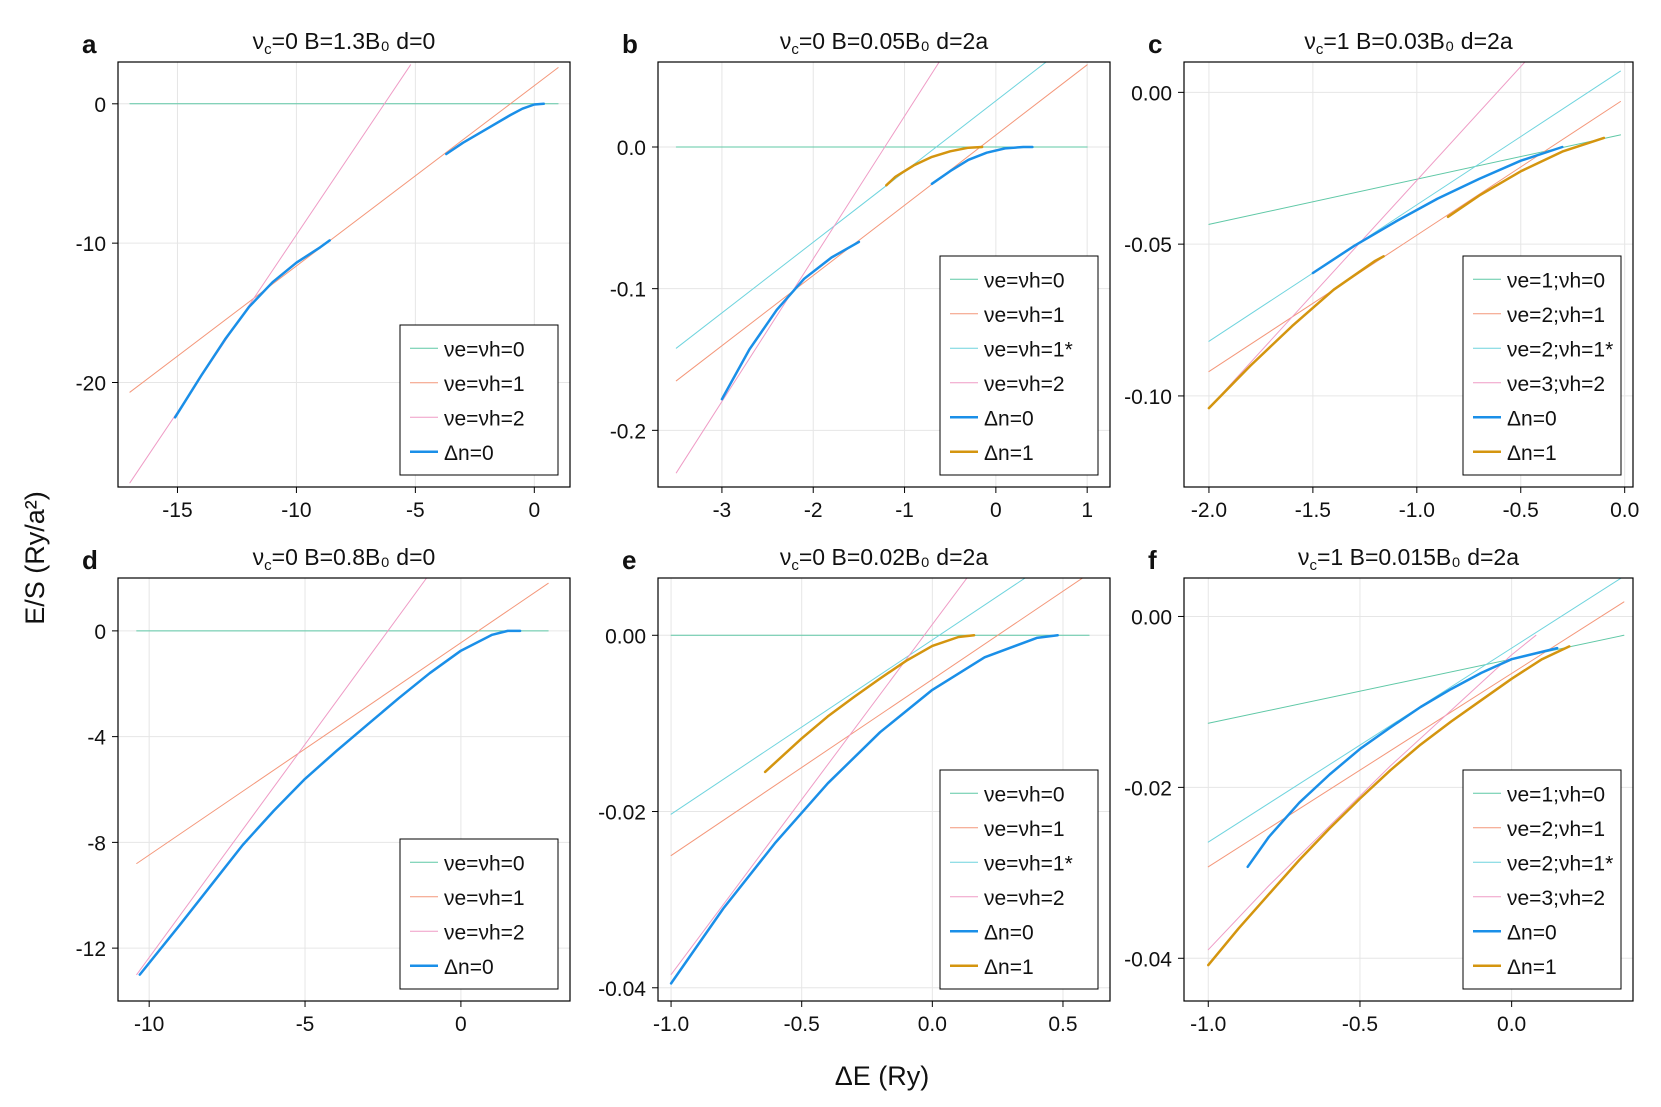 This screenshot has width=1661, height=1107. Describe the element at coordinates (1155, 44) in the screenshot. I see `panel-letter: c` at that location.